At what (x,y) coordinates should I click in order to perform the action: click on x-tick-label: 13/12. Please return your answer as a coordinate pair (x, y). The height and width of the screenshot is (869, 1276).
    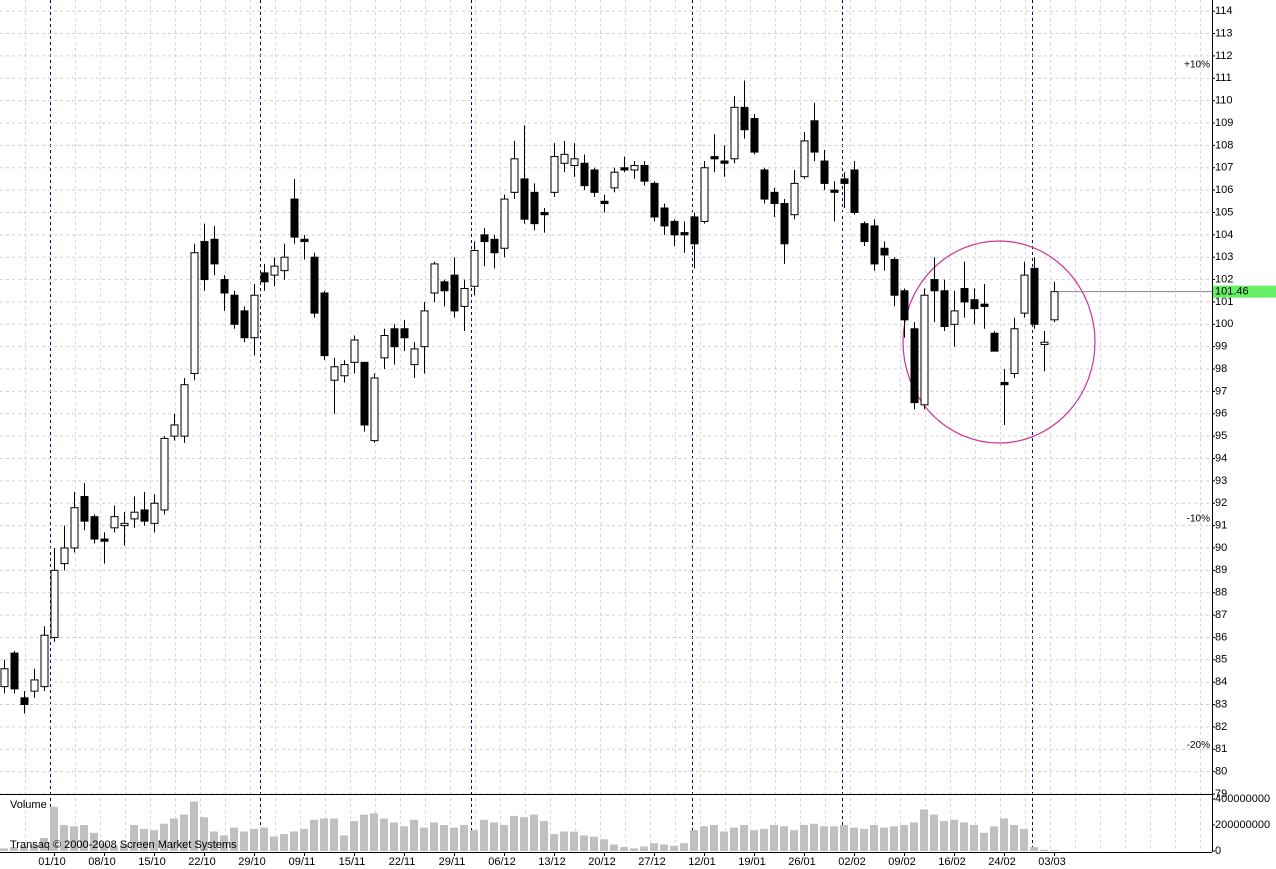
    Looking at the image, I should click on (552, 862).